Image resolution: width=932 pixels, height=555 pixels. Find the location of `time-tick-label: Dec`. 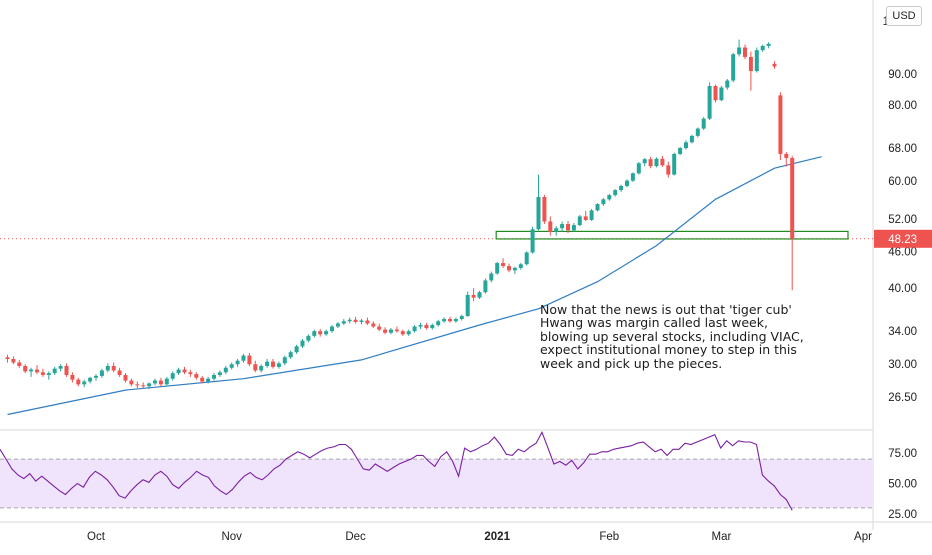

time-tick-label: Dec is located at coordinates (355, 537).